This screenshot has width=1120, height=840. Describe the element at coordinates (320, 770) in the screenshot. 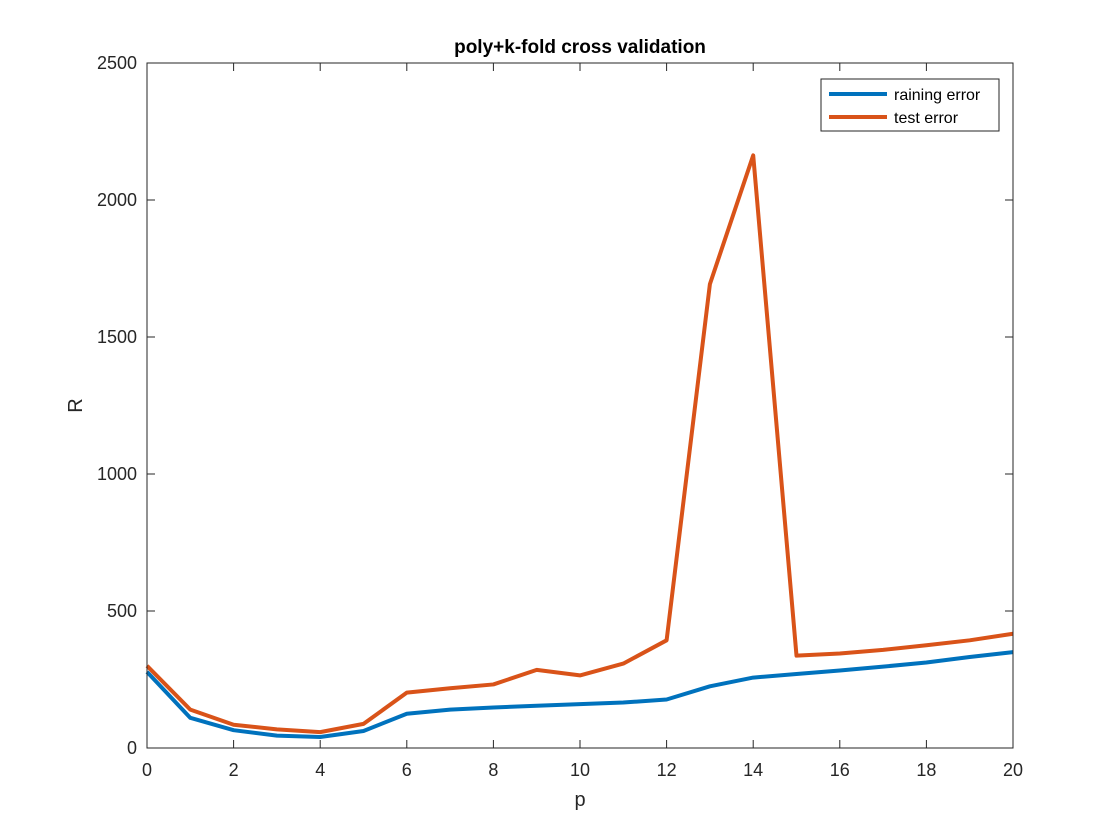

I see `x-tick-label: 4` at that location.